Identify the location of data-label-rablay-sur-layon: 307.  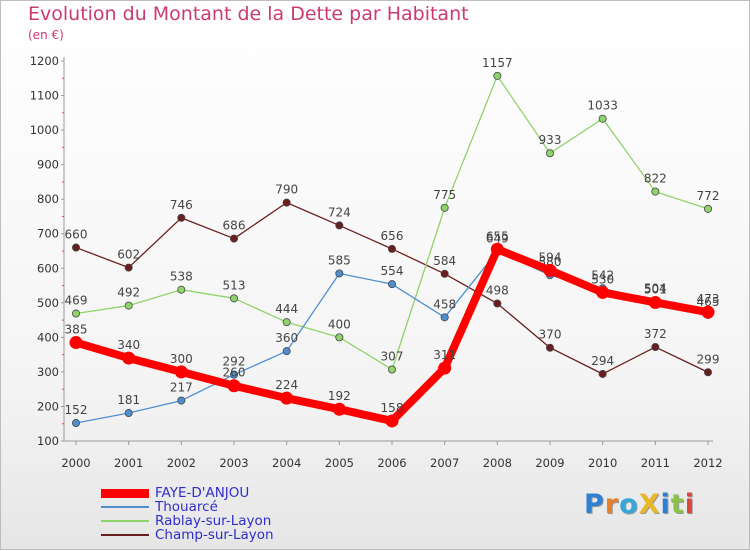
(392, 356).